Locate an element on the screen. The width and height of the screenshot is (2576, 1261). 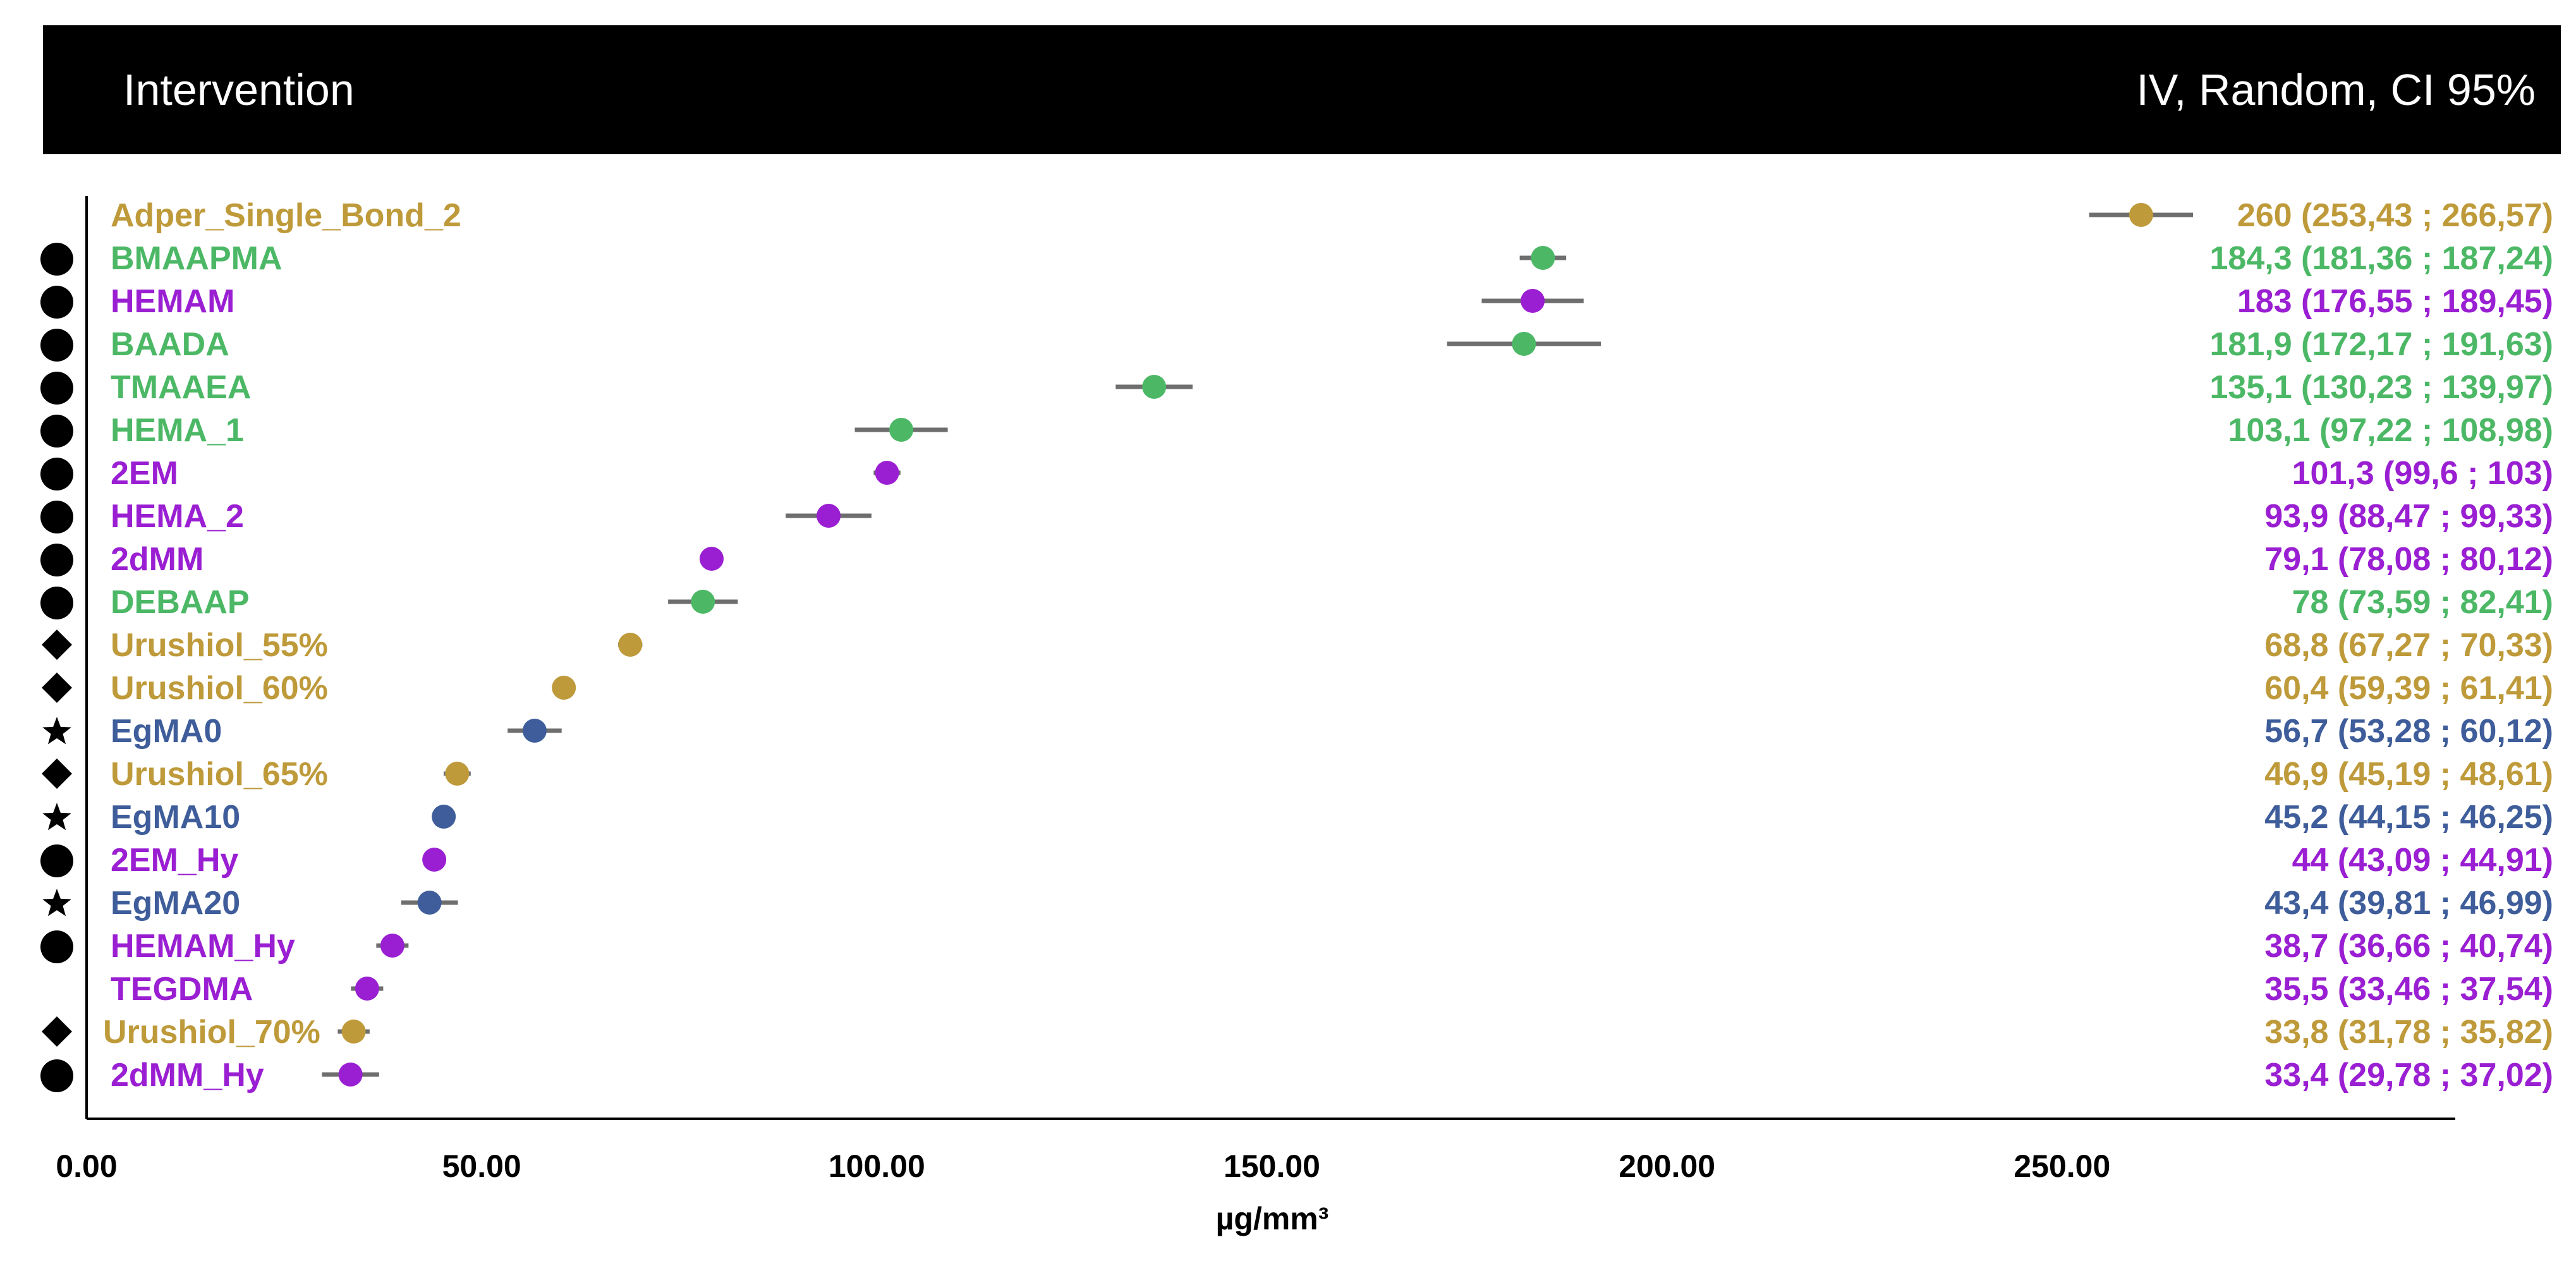
row-label: EgMA20 is located at coordinates (175, 903).